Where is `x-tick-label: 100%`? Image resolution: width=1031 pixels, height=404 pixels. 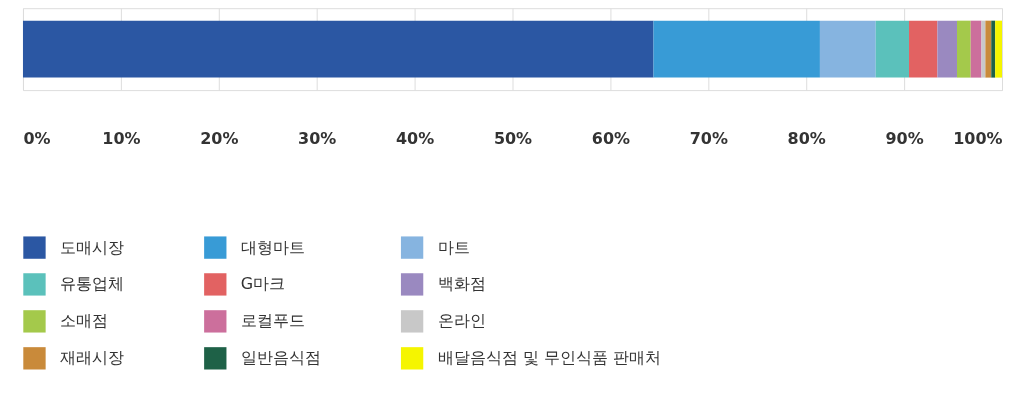 x-tick-label: 100% is located at coordinates (978, 138).